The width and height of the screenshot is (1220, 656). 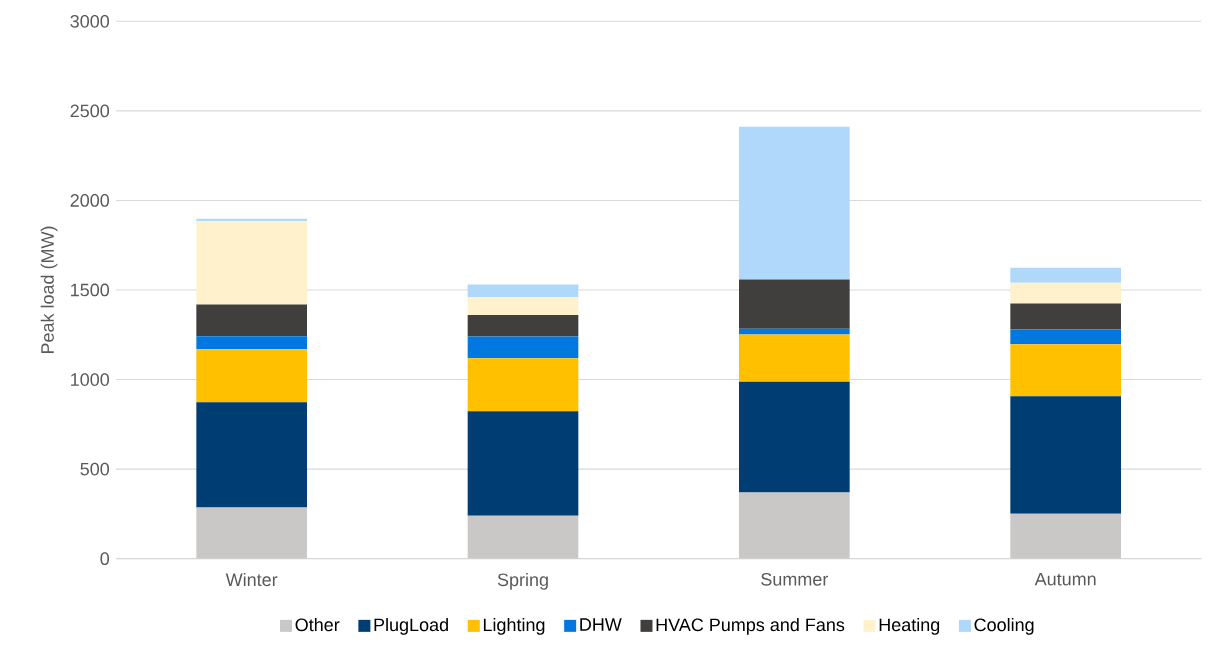 What do you see at coordinates (1065, 579) in the screenshot?
I see `x-tick-label: Autumn` at bounding box center [1065, 579].